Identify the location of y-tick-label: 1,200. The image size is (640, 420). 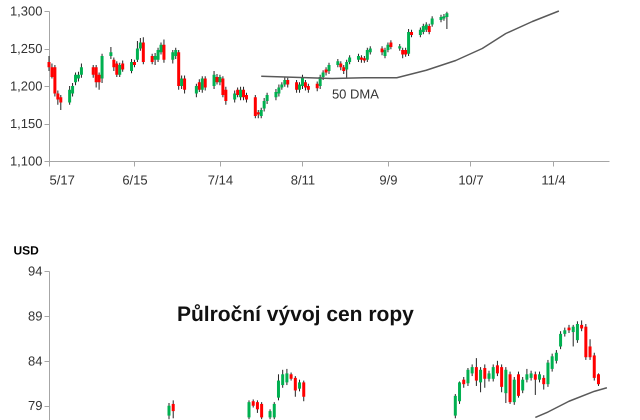
(26, 86).